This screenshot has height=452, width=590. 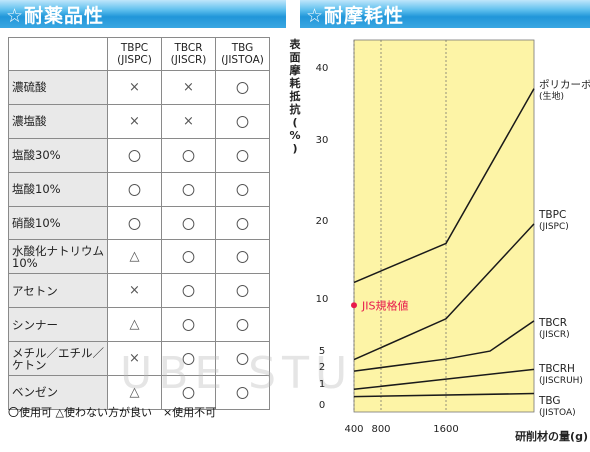 I want to click on table-row: ベンゼン △ 〇〇, so click(x=139, y=392).